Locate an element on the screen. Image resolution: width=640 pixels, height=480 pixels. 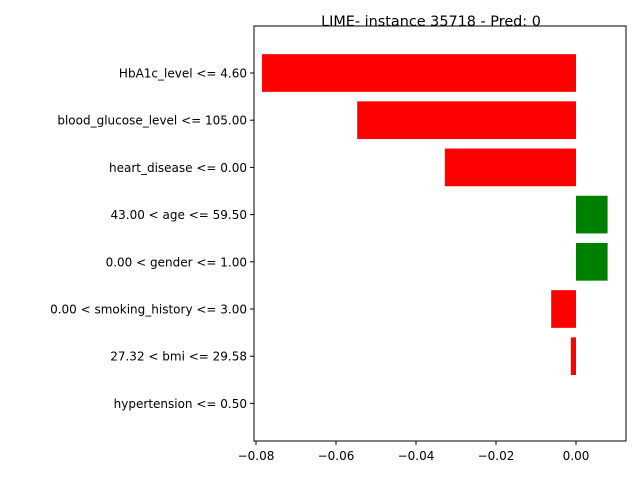
x-tick-label: −0.04 is located at coordinates (416, 456).